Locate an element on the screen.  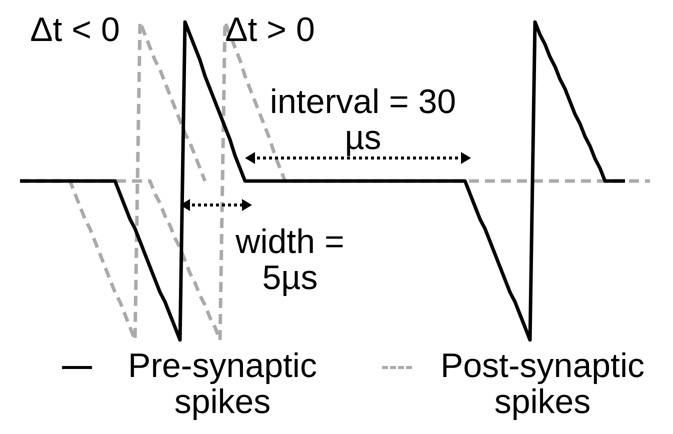
annotation: Δt < 0 is located at coordinates (75, 30).